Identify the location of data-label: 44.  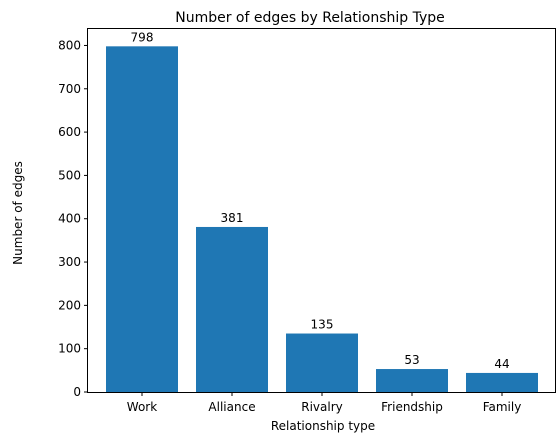
(501, 364).